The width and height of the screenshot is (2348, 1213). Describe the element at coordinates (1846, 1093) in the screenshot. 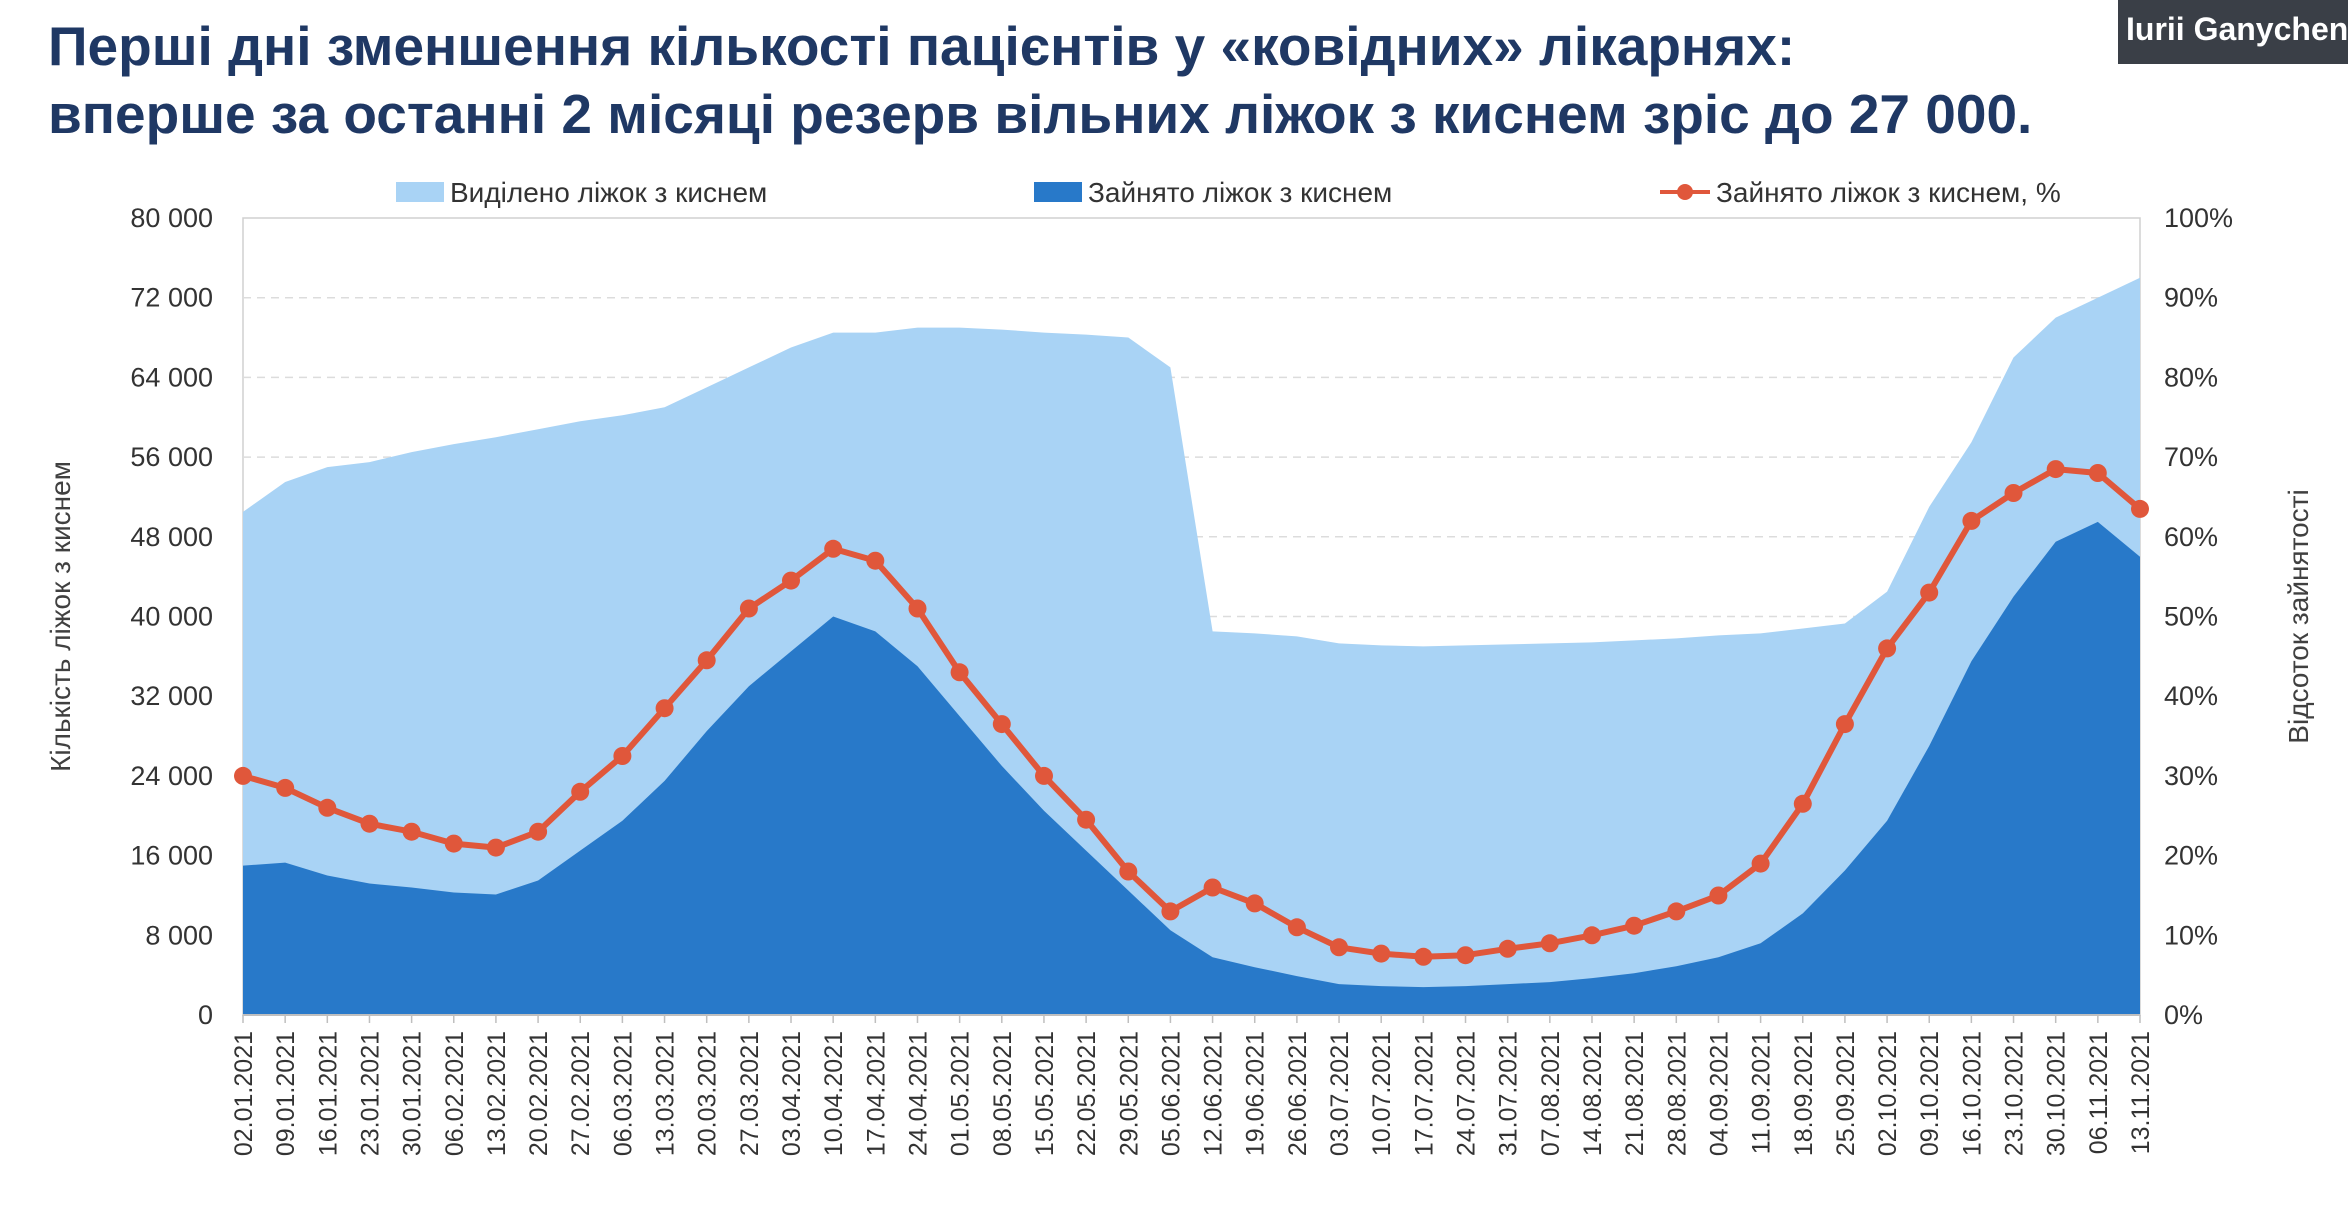

I see `x-tick-label: 25.09.2021` at that location.